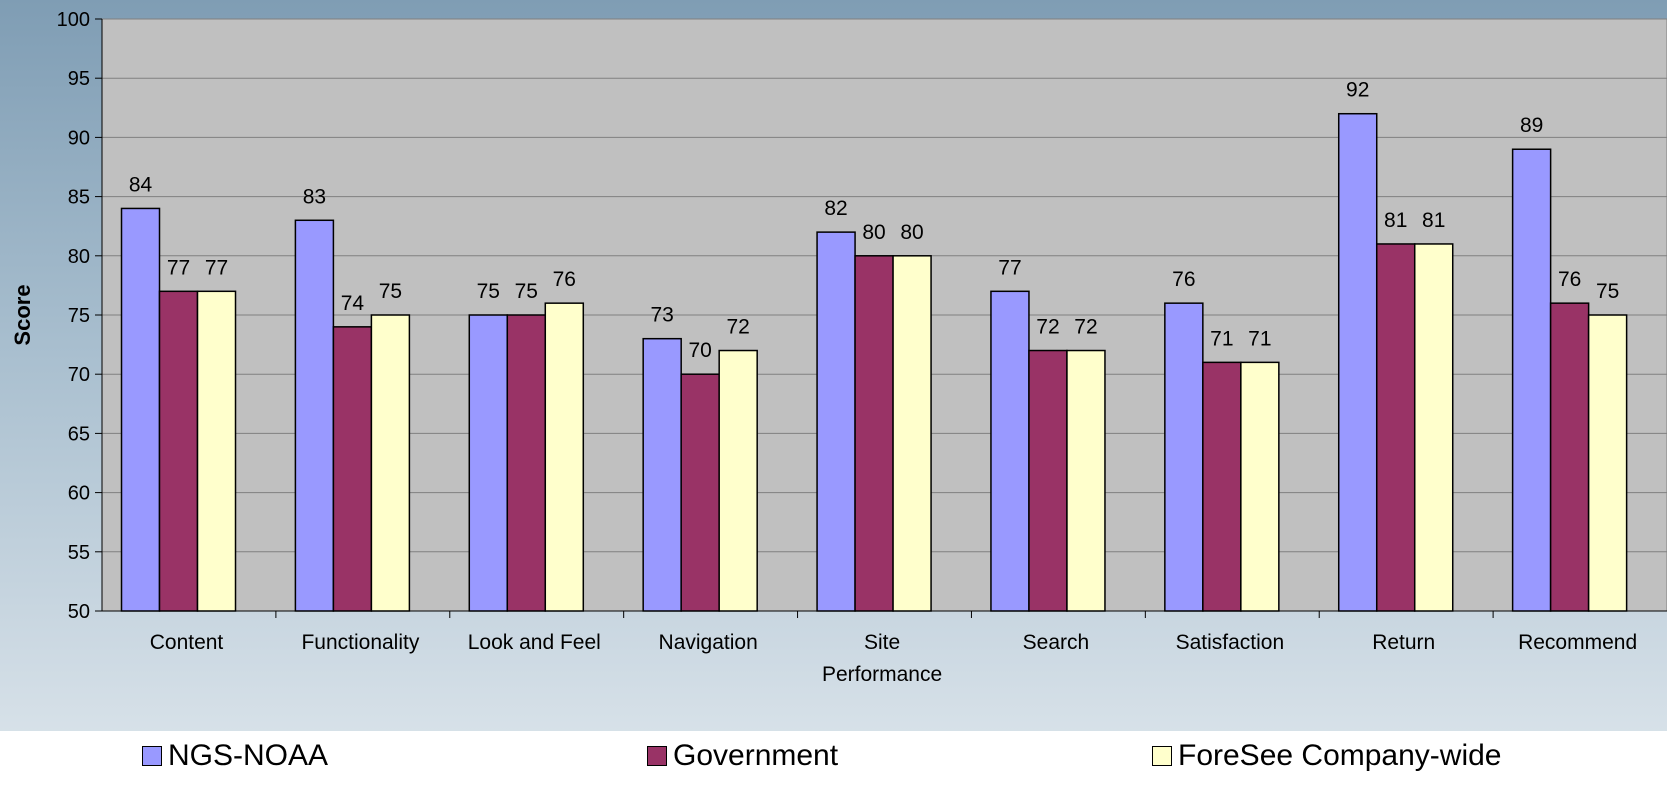 This screenshot has width=1667, height=786. What do you see at coordinates (882, 642) in the screenshot?
I see `x-tick-label: Site` at bounding box center [882, 642].